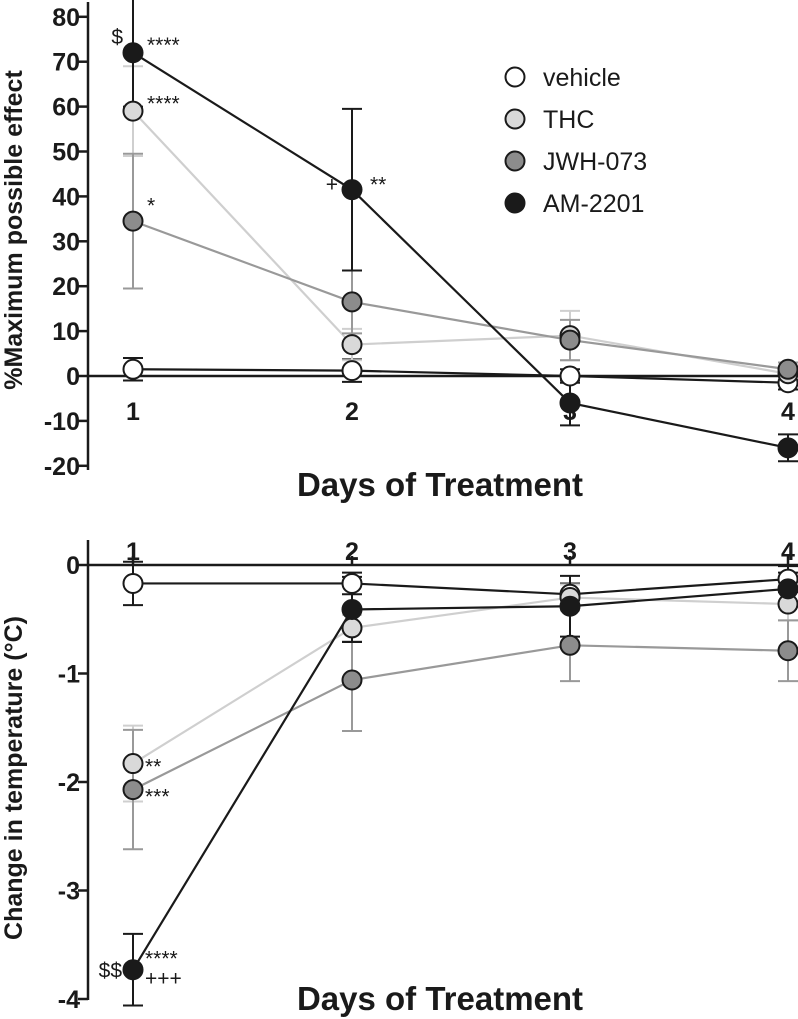  I want to click on bottom-line-thc, so click(460, 680).